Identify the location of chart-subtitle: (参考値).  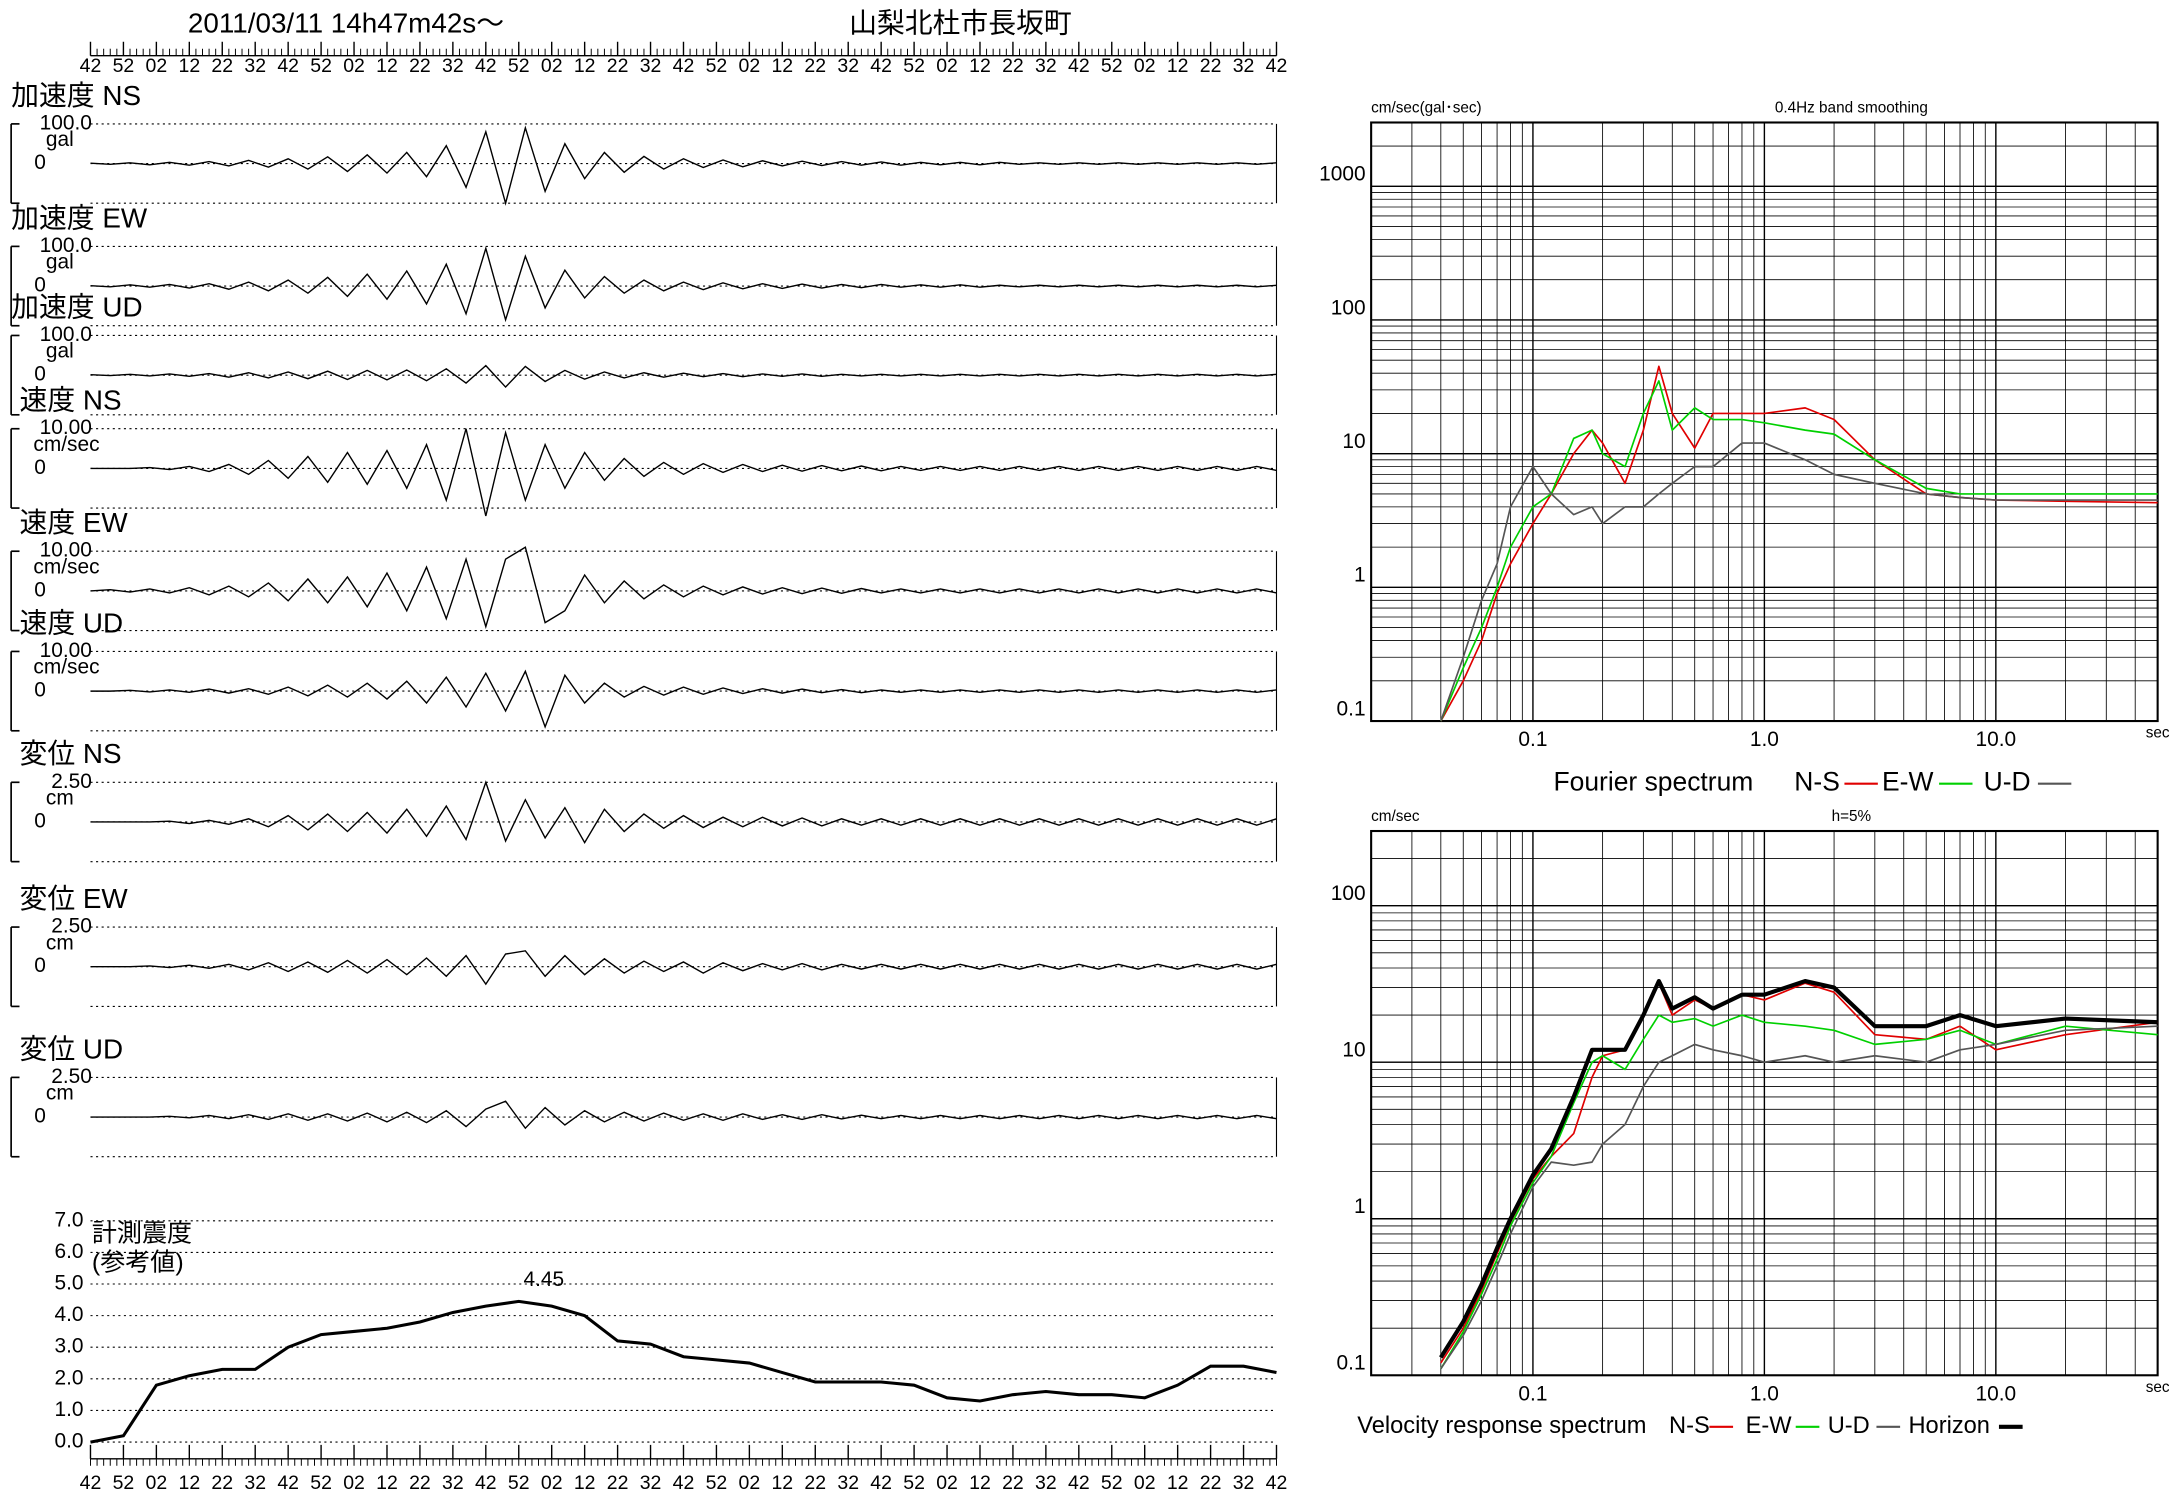
(138, 1263).